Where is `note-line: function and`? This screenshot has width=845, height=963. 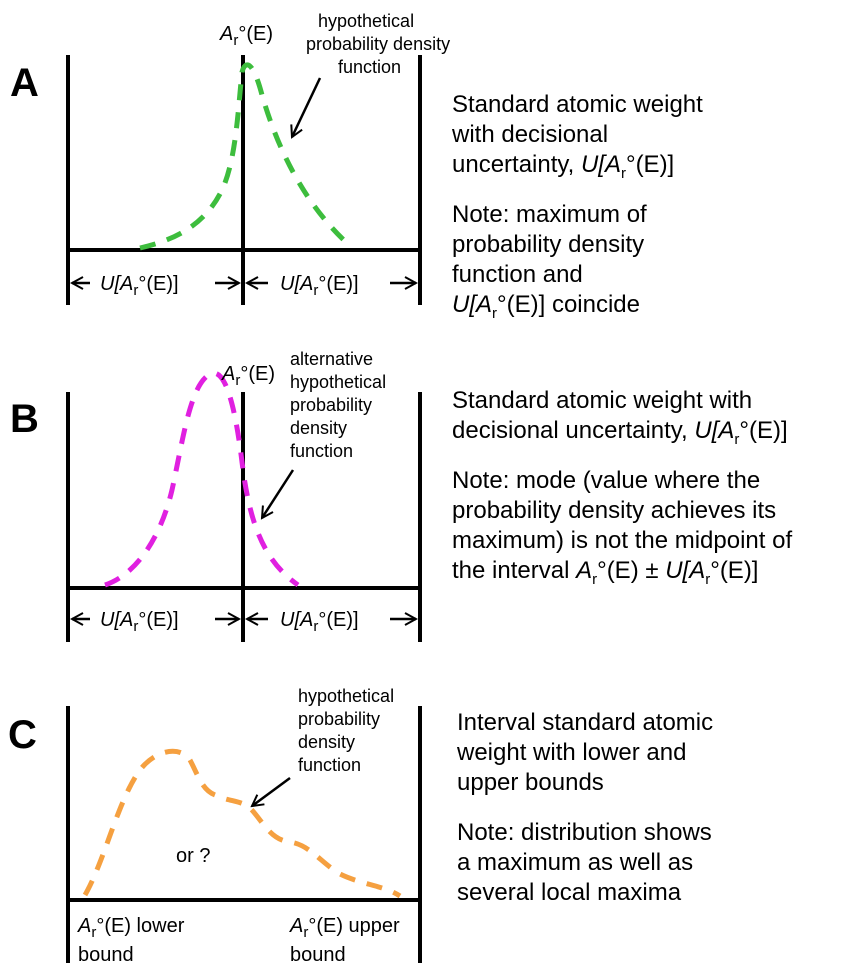 note-line: function and is located at coordinates (517, 274).